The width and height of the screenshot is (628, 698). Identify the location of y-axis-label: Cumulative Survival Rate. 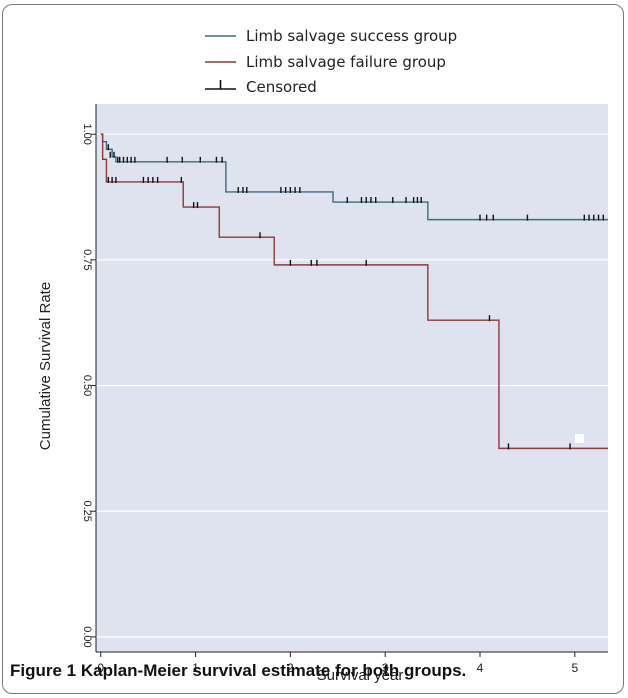
(45, 366).